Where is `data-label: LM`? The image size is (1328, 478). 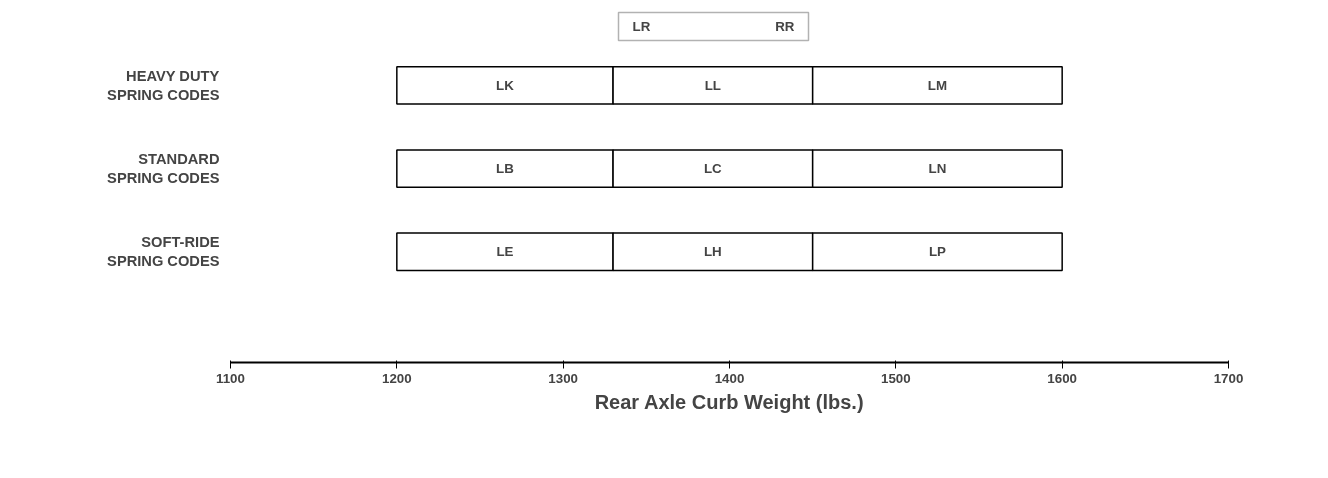 data-label: LM is located at coordinates (937, 85).